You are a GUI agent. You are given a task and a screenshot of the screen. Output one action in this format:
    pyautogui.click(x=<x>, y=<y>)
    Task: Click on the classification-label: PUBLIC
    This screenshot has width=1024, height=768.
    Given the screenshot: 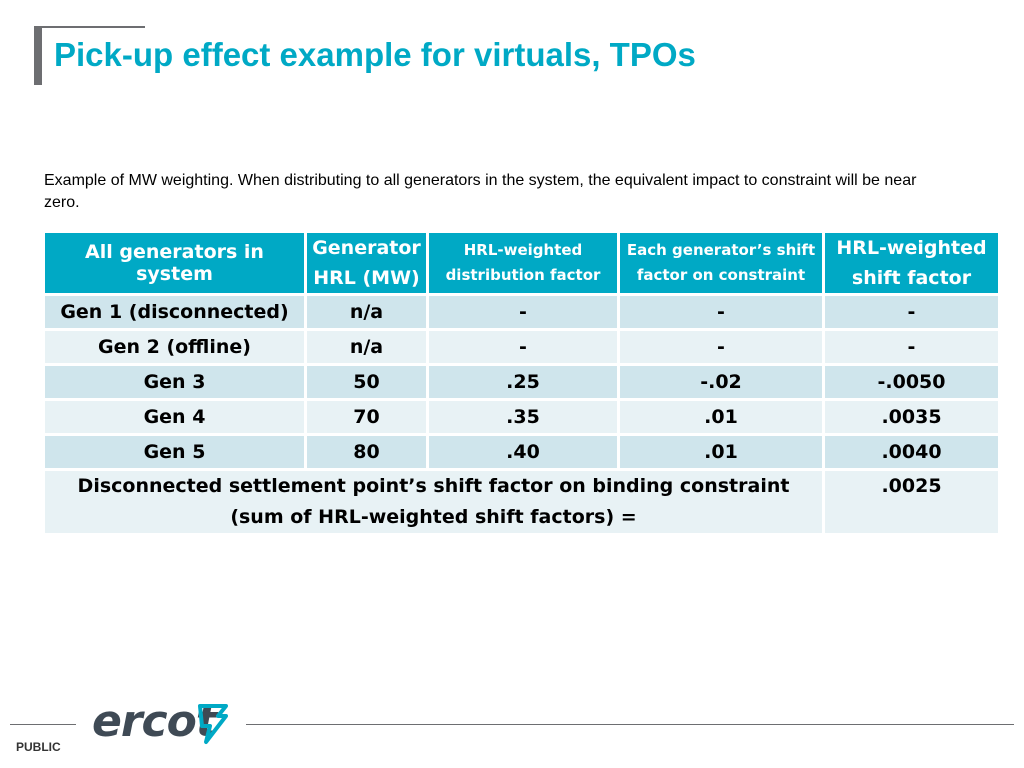 What is the action you would take?
    pyautogui.click(x=38, y=747)
    